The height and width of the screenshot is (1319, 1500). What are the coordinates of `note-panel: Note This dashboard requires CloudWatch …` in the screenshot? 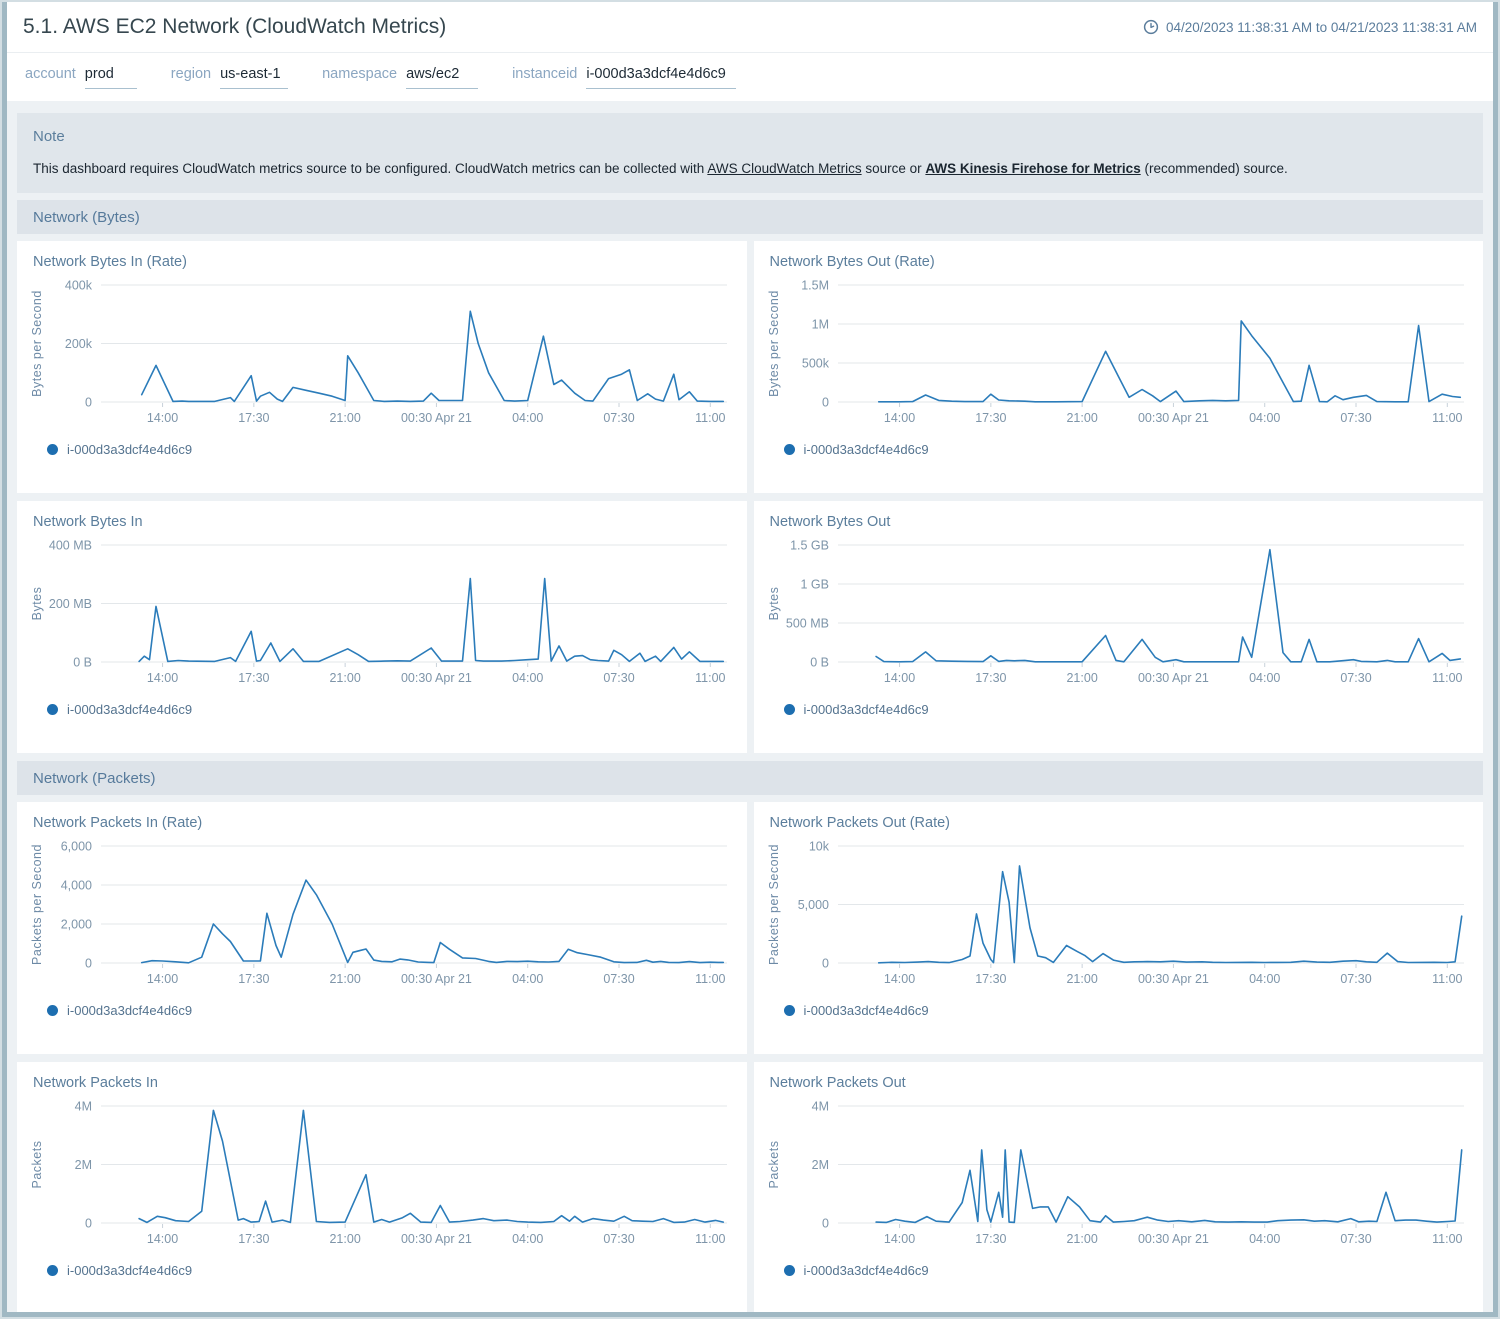 It's located at (750, 153).